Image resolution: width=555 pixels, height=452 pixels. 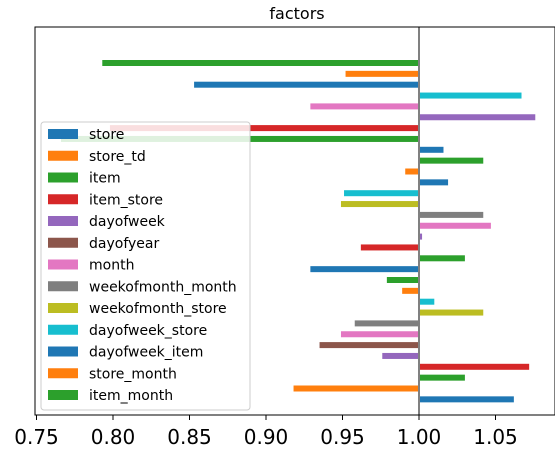 I want to click on legend-label-item: item, so click(x=105, y=179).